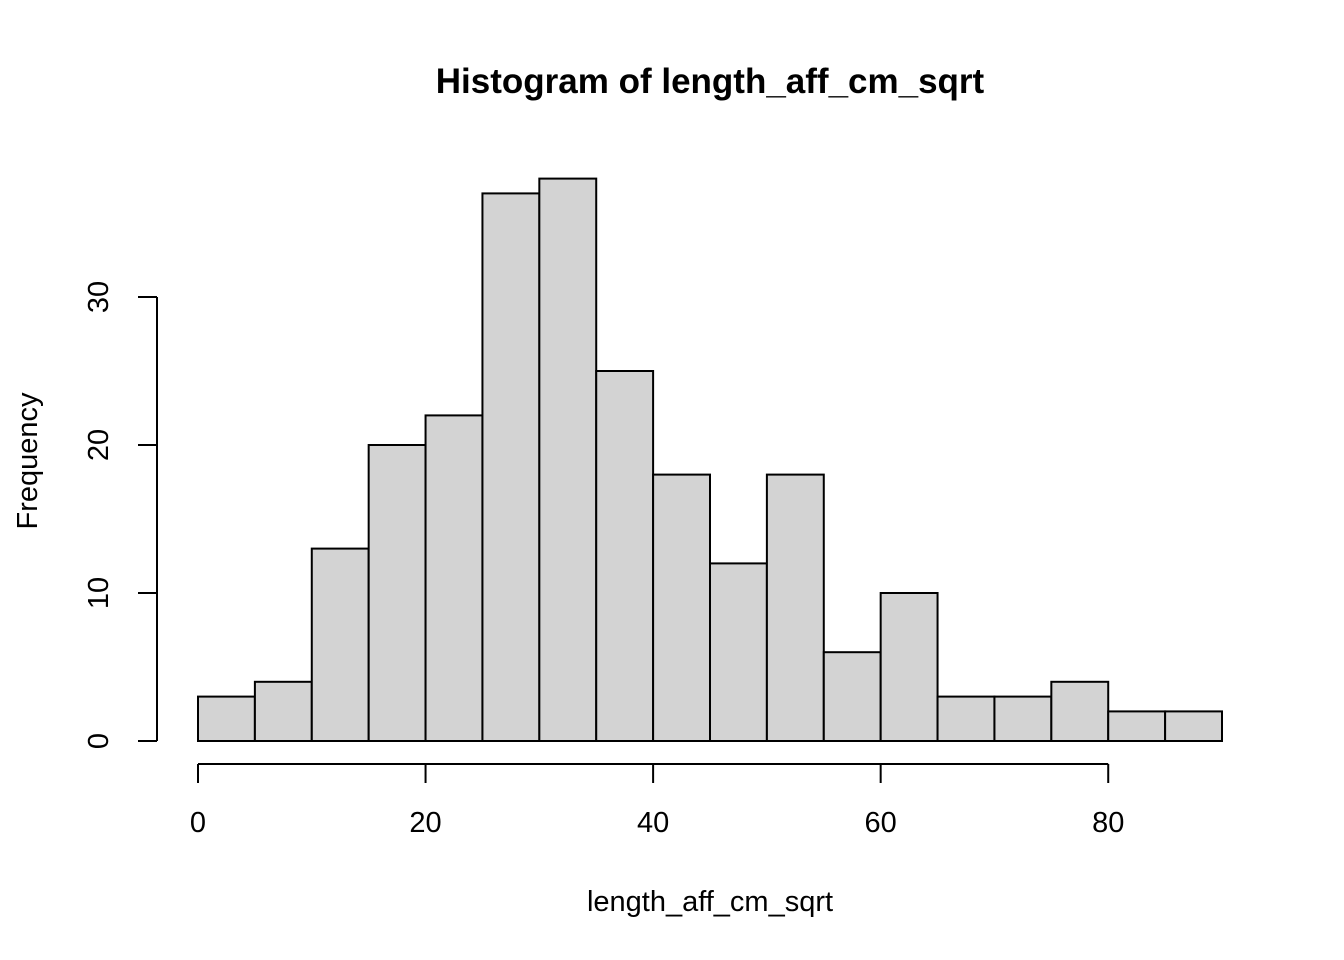 Image resolution: width=1344 pixels, height=960 pixels. Describe the element at coordinates (99, 445) in the screenshot. I see `y-tick-label: 20` at that location.